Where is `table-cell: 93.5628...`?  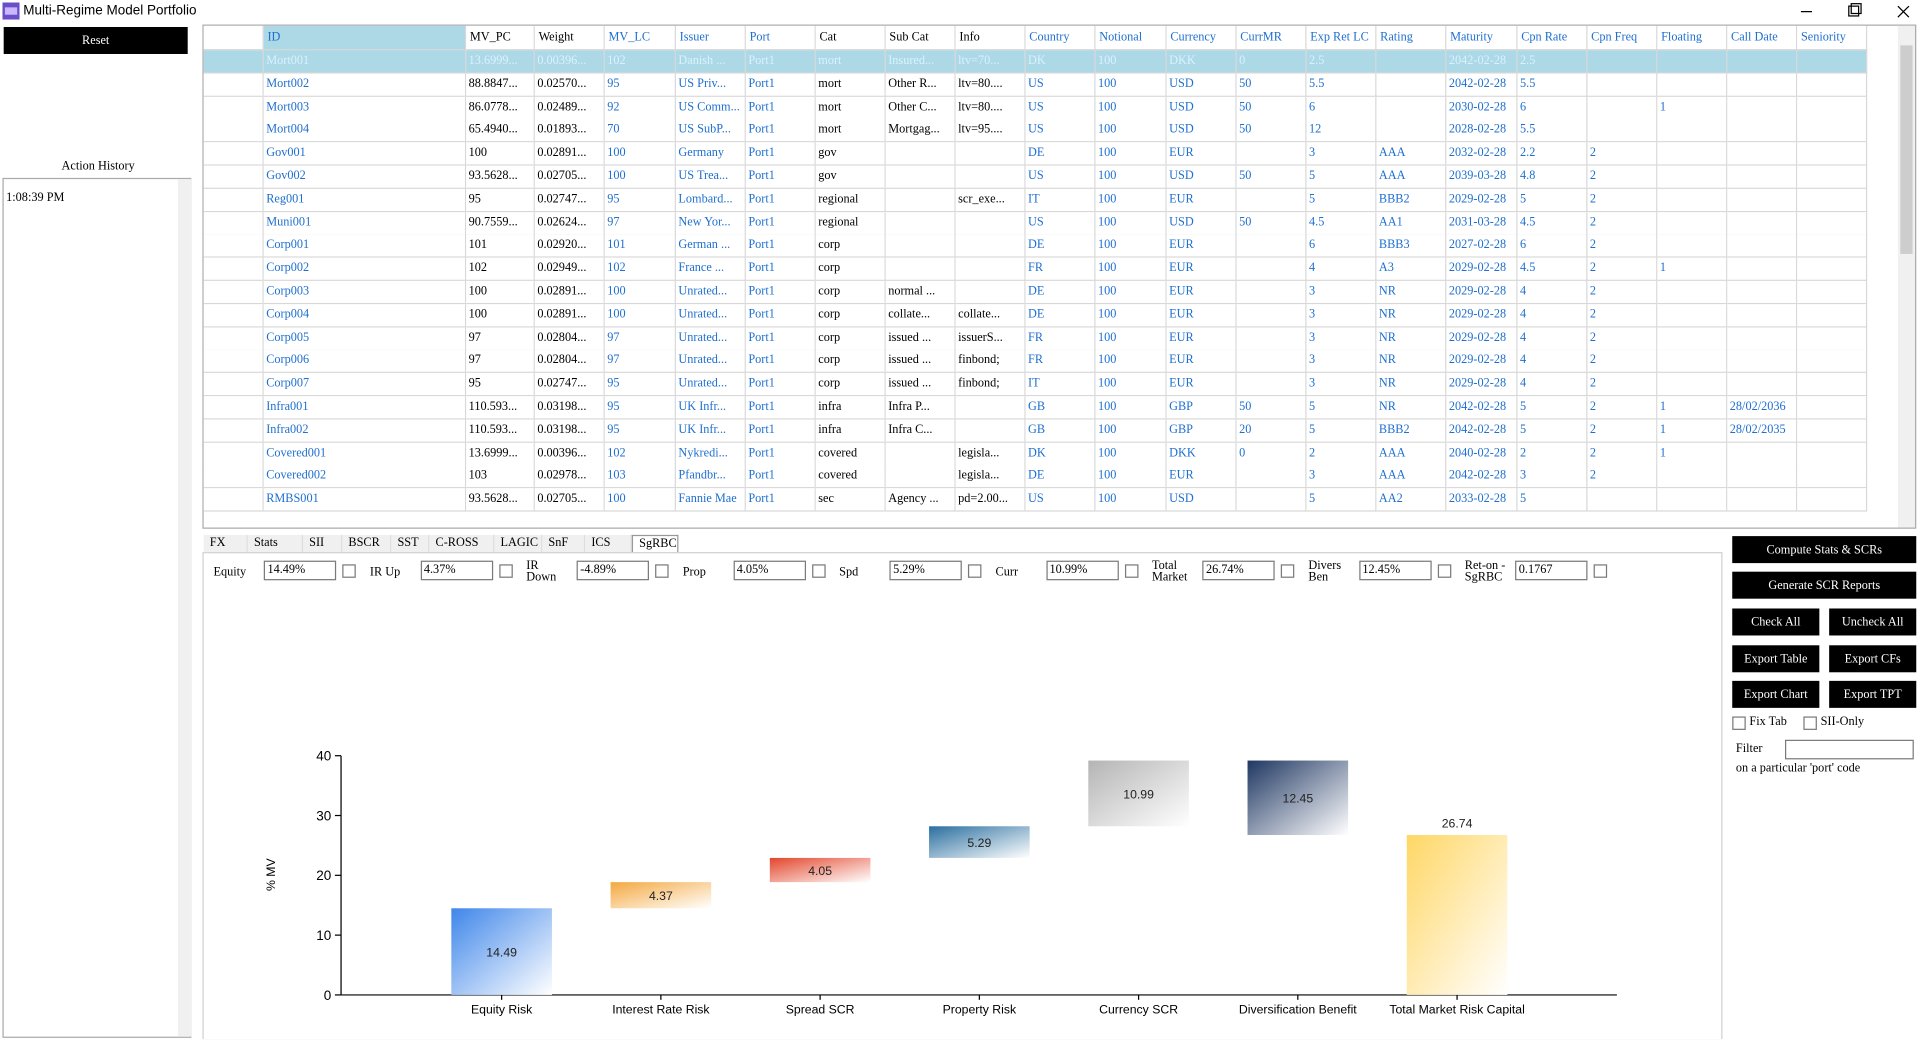
table-cell: 93.5628... is located at coordinates (500, 500).